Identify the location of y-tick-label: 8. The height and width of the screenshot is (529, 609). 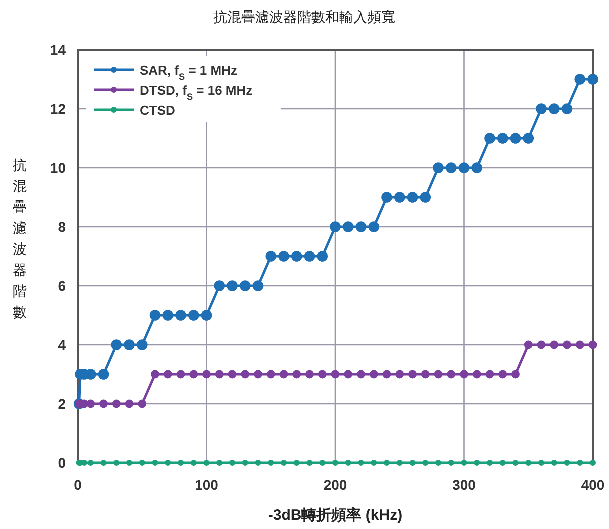
(62, 227).